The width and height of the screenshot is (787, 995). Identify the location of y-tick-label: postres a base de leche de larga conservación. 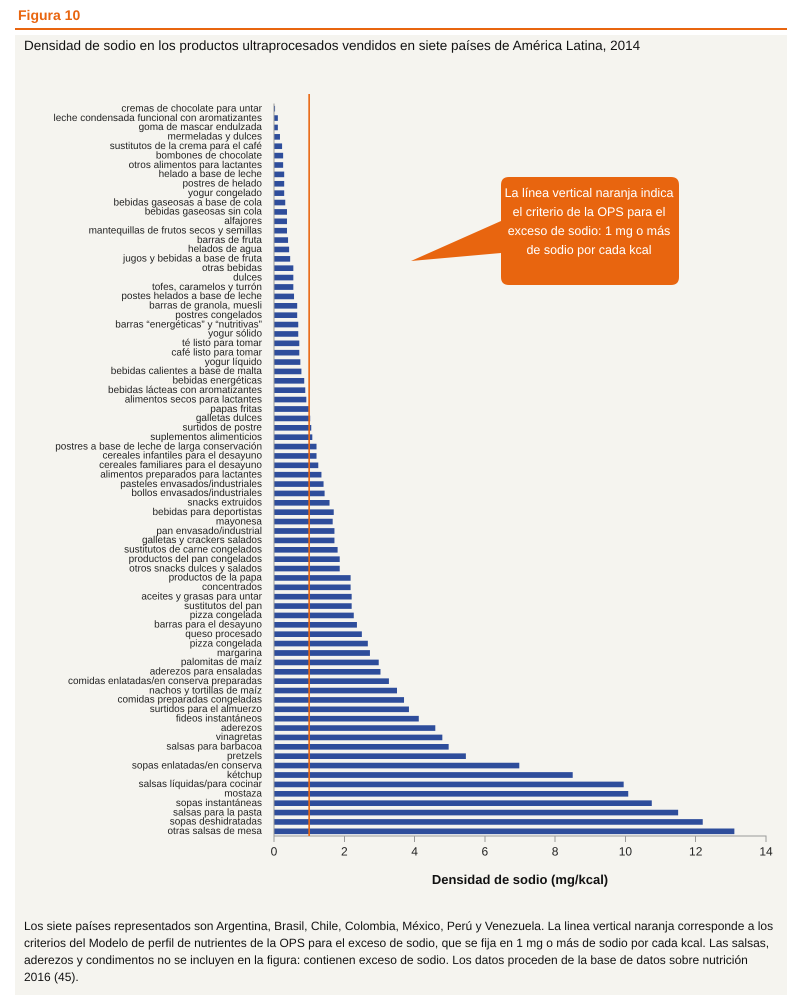
(158, 446).